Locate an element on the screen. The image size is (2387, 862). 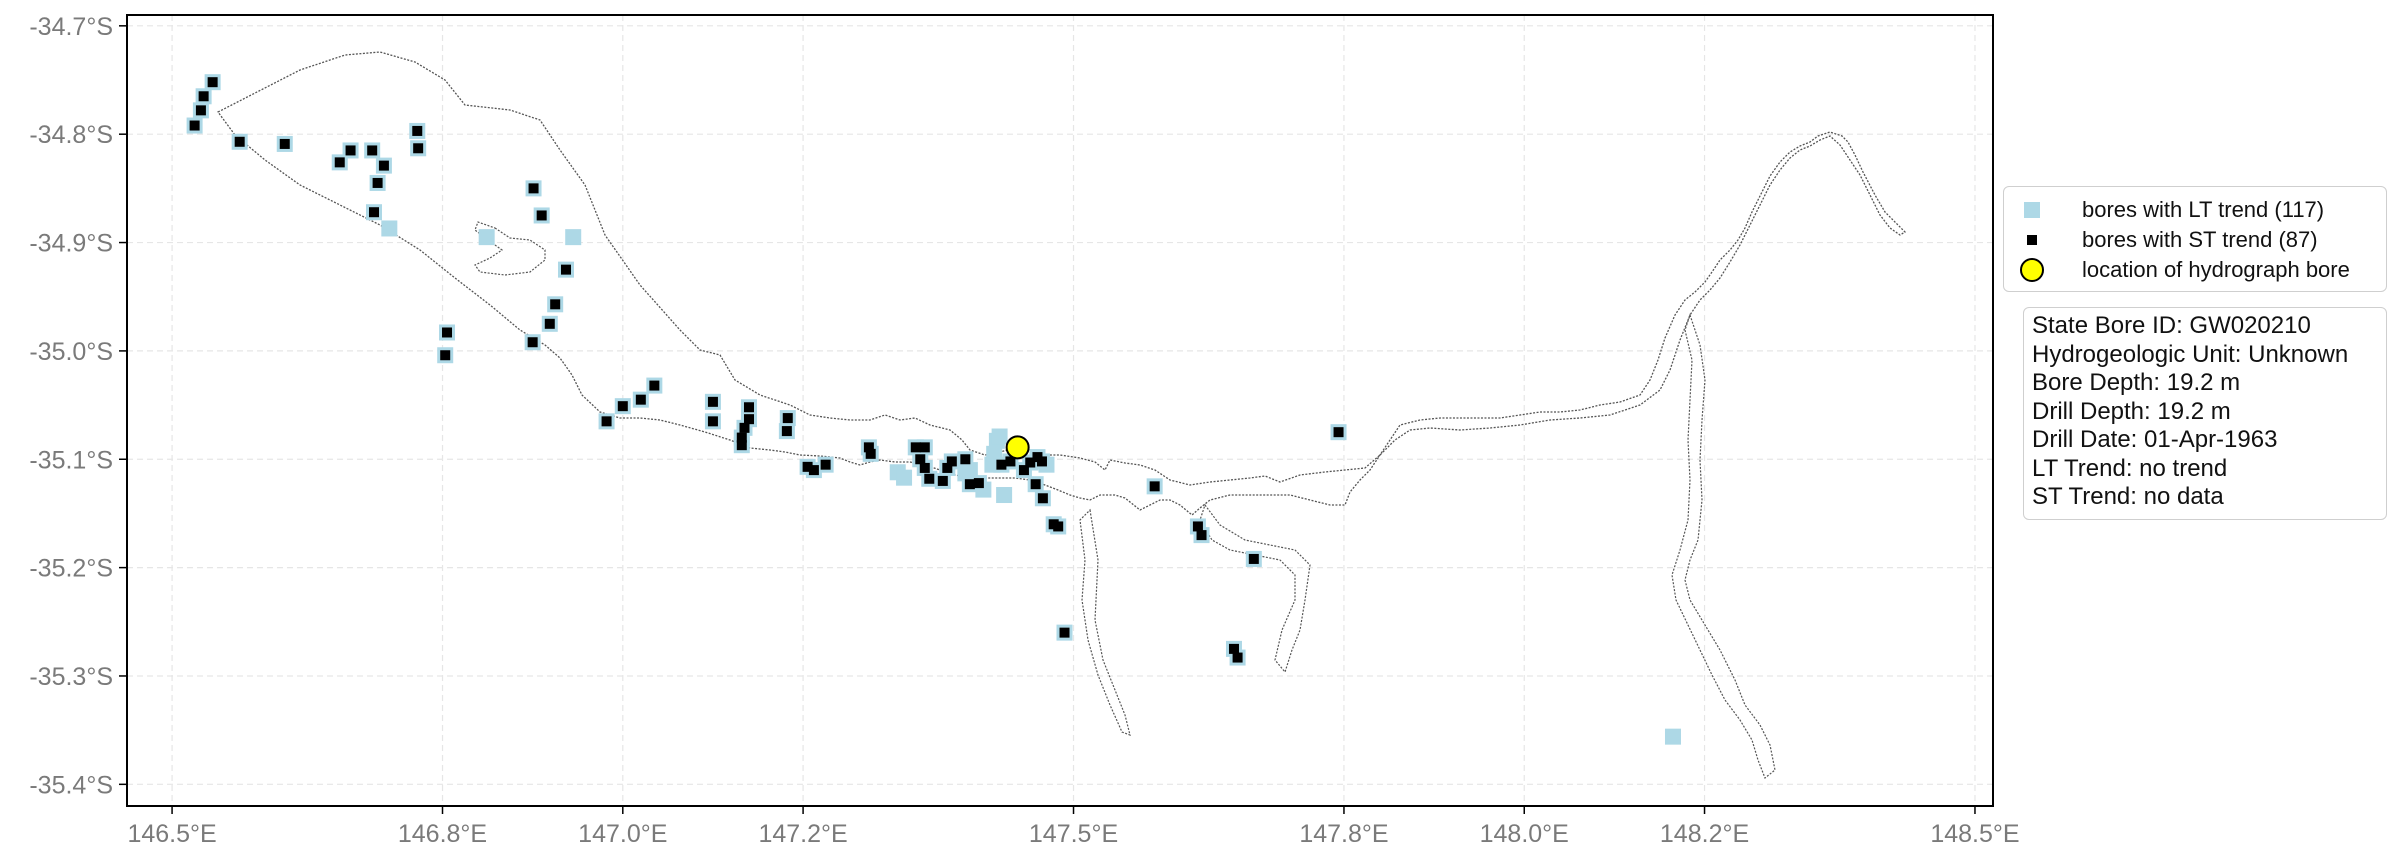
y-tick-label: -35.0°S is located at coordinates (71, 352).